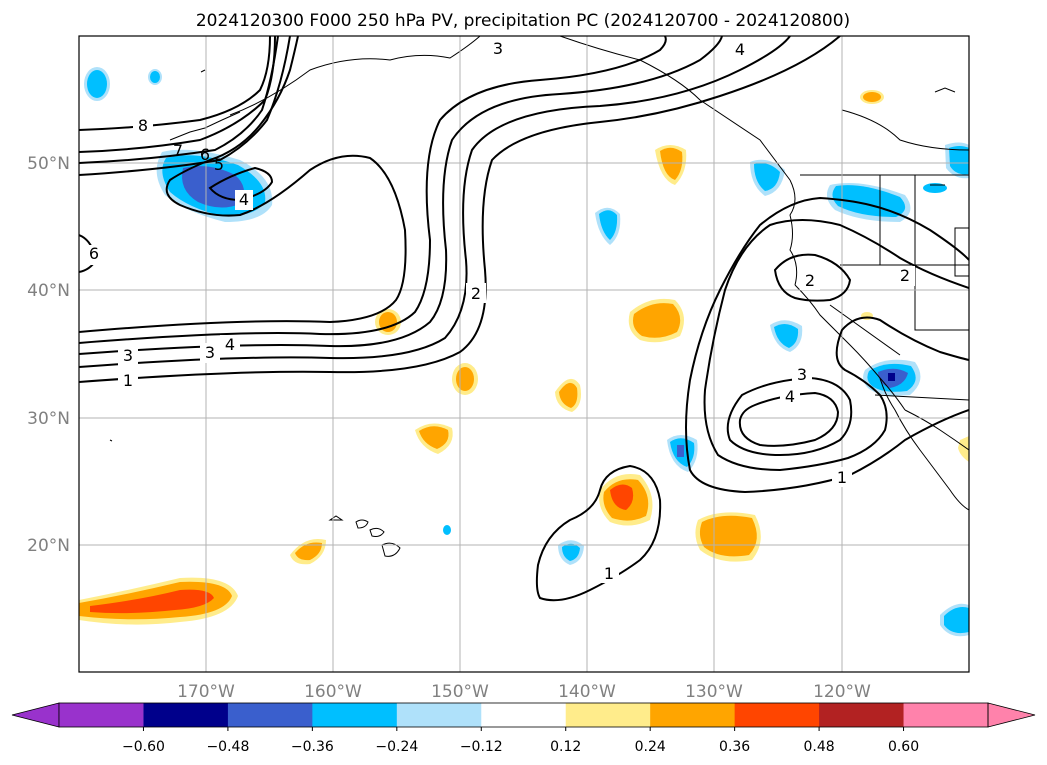 The image size is (1047, 765). What do you see at coordinates (48, 546) in the screenshot?
I see `lat-tick-label: 20°N` at bounding box center [48, 546].